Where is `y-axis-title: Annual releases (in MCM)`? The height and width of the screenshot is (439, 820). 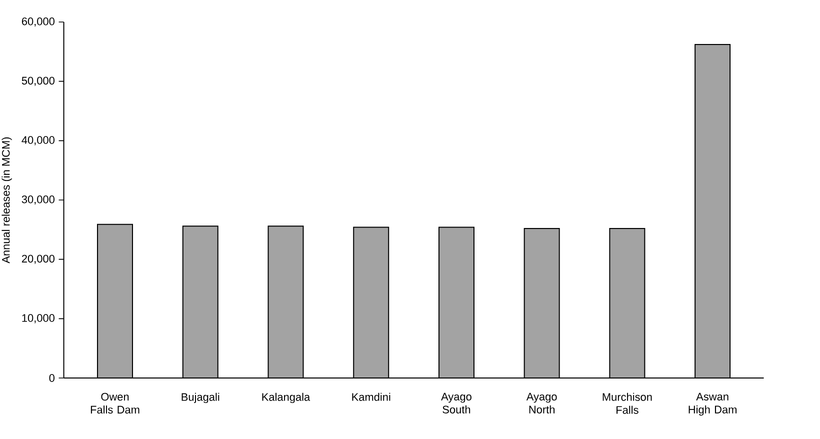
y-axis-title: Annual releases (in MCM) is located at coordinates (7, 200).